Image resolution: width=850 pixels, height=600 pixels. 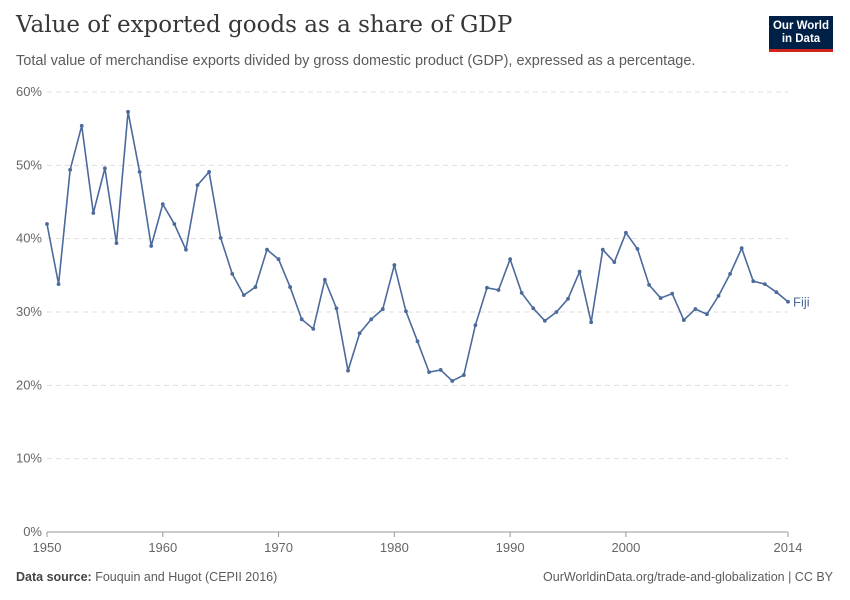 I want to click on y-tick-label: 40%, so click(x=29, y=238).